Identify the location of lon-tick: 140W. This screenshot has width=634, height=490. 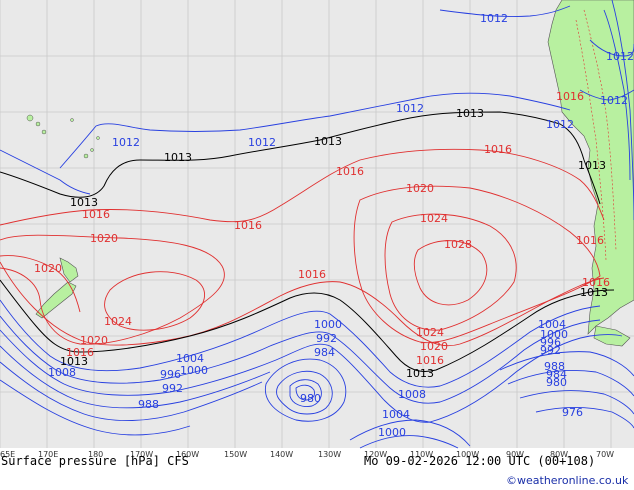
(281, 454).